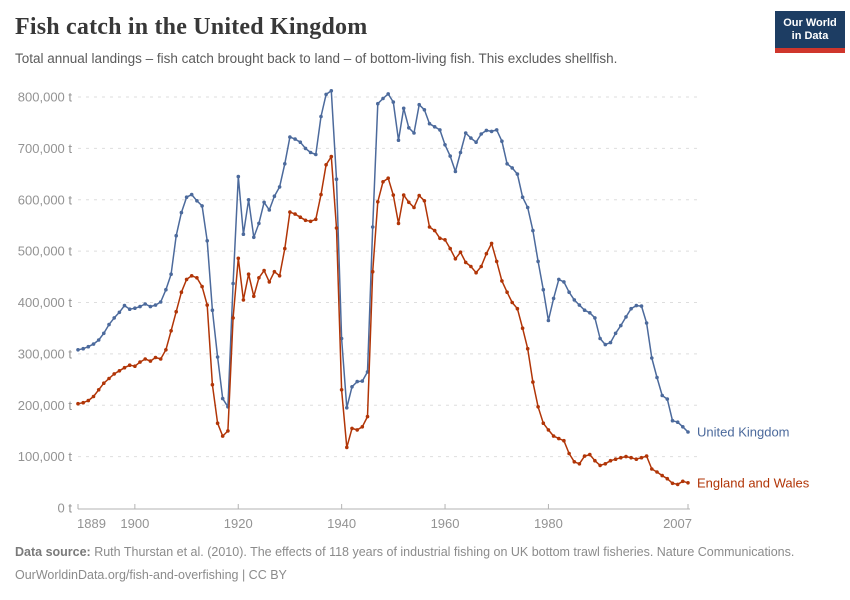 The width and height of the screenshot is (850, 600). What do you see at coordinates (45, 353) in the screenshot?
I see `y-tick-label: 300,000 t` at bounding box center [45, 353].